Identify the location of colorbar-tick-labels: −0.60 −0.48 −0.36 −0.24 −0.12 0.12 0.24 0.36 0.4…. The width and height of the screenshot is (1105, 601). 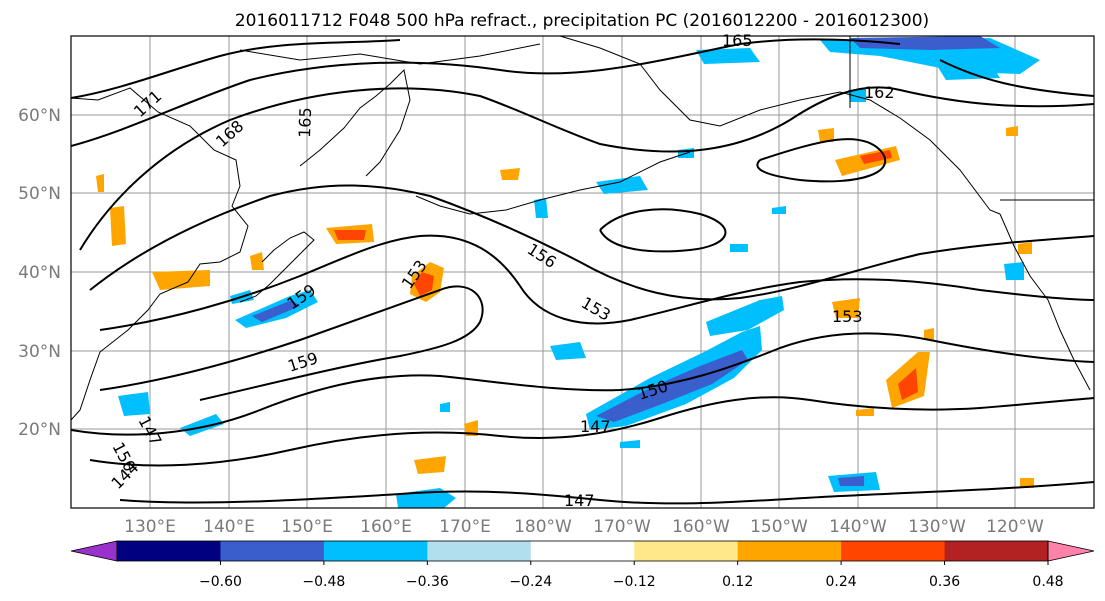
(631, 575).